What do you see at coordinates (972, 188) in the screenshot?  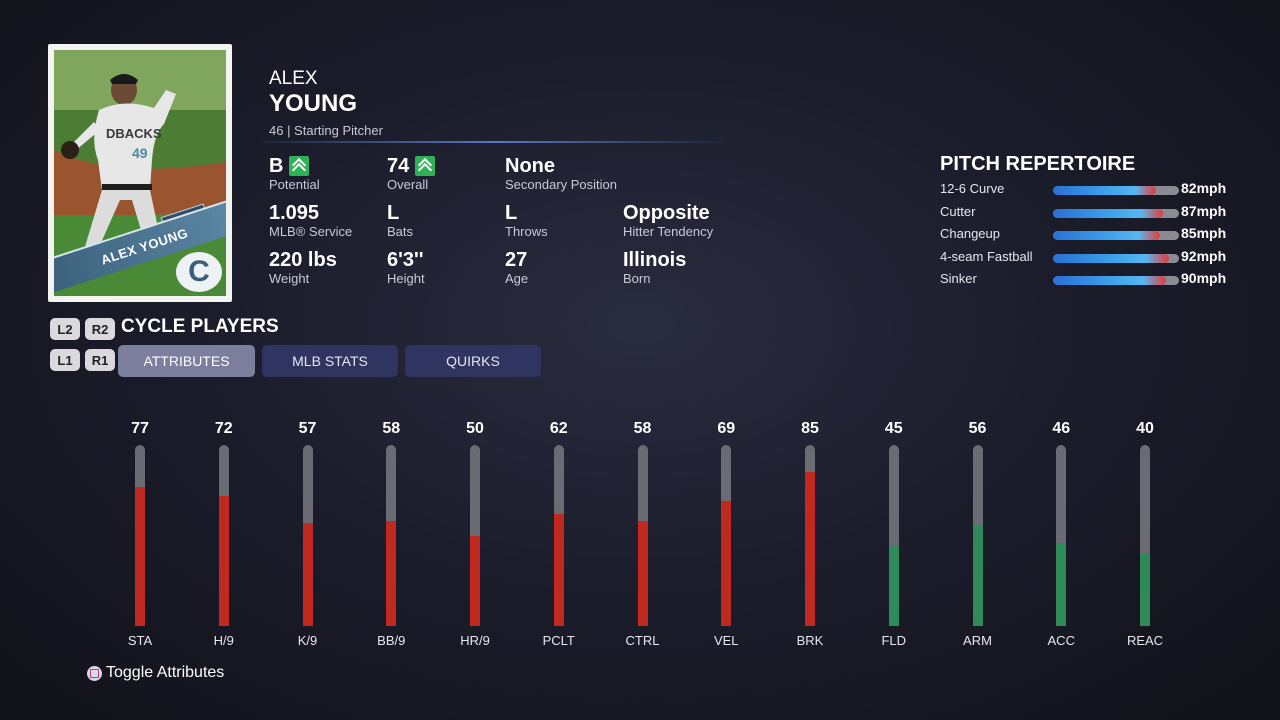 I see `pitch-name: 12-6 Curve` at bounding box center [972, 188].